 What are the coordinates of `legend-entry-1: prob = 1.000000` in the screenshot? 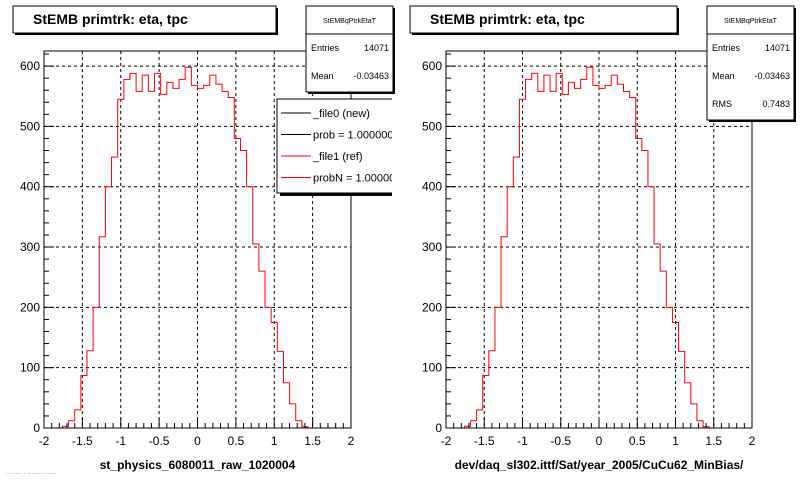 It's located at (353, 136).